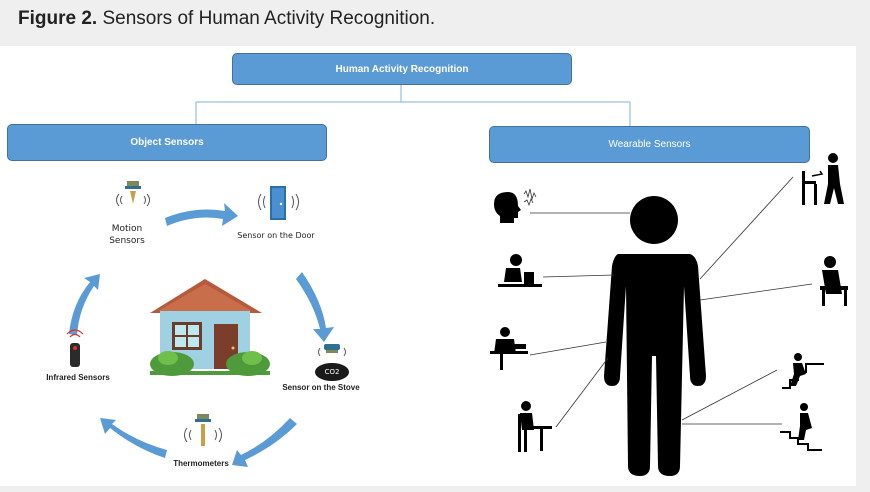  What do you see at coordinates (75, 348) in the screenshot?
I see `infrared-sensor-icon` at bounding box center [75, 348].